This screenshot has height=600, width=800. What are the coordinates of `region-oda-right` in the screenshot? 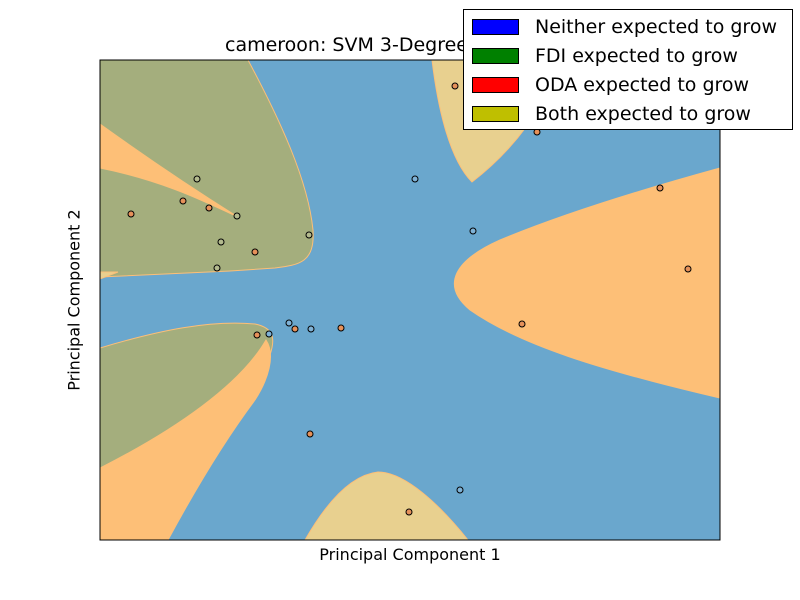 It's located at (586, 283).